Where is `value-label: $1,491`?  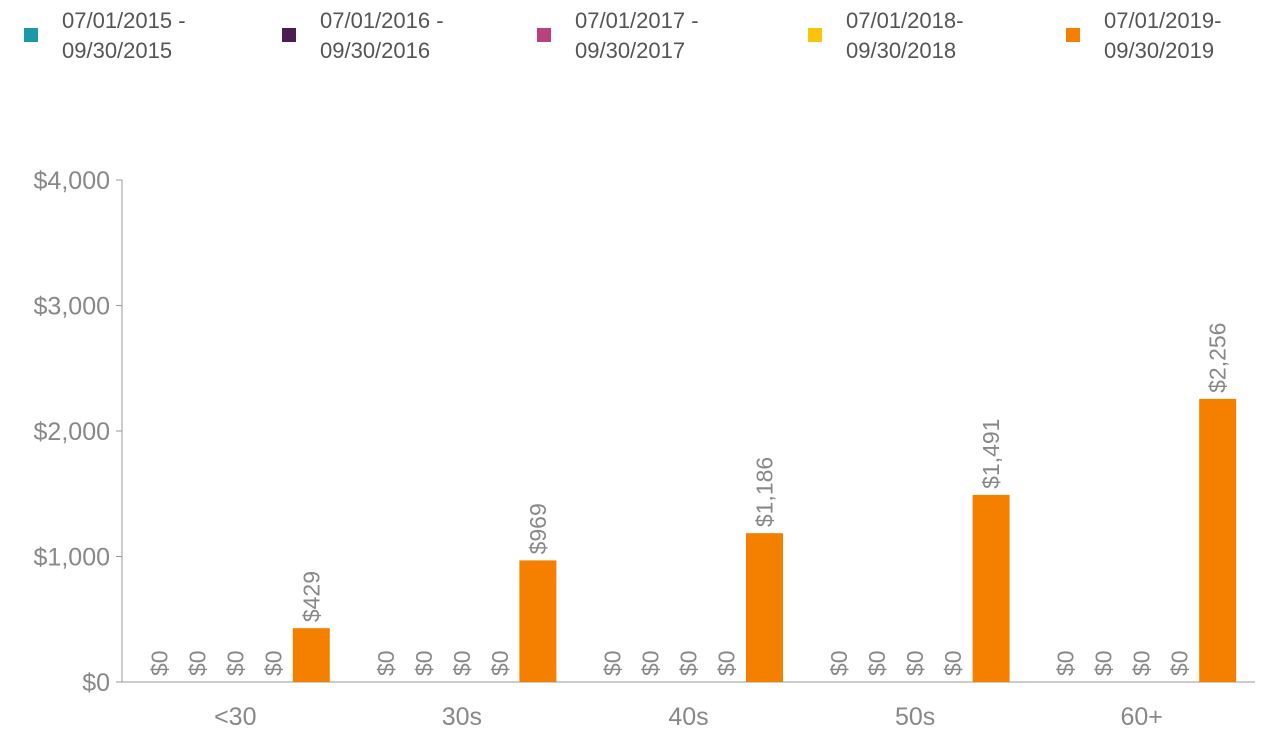 value-label: $1,491 is located at coordinates (991, 454).